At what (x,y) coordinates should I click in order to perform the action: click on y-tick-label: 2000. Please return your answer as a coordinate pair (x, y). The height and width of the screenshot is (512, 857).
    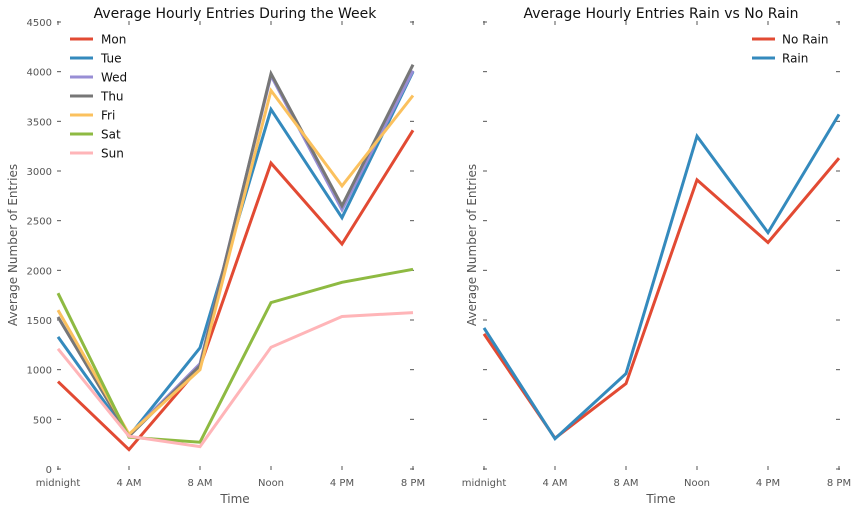
    Looking at the image, I should click on (39, 271).